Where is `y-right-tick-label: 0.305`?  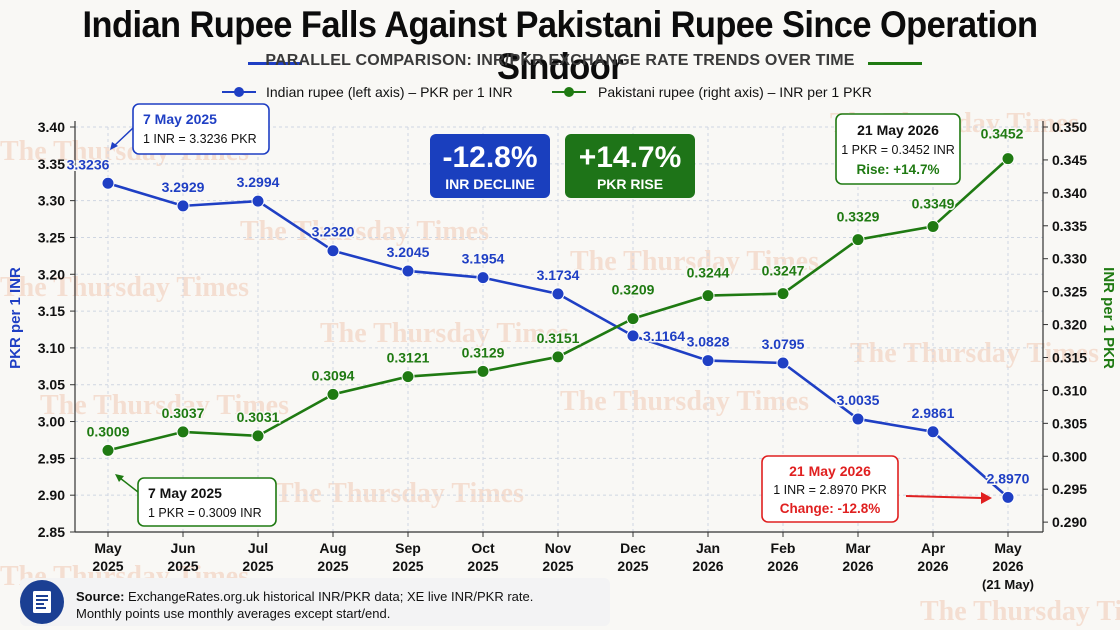
y-right-tick-label: 0.305 is located at coordinates (1069, 423).